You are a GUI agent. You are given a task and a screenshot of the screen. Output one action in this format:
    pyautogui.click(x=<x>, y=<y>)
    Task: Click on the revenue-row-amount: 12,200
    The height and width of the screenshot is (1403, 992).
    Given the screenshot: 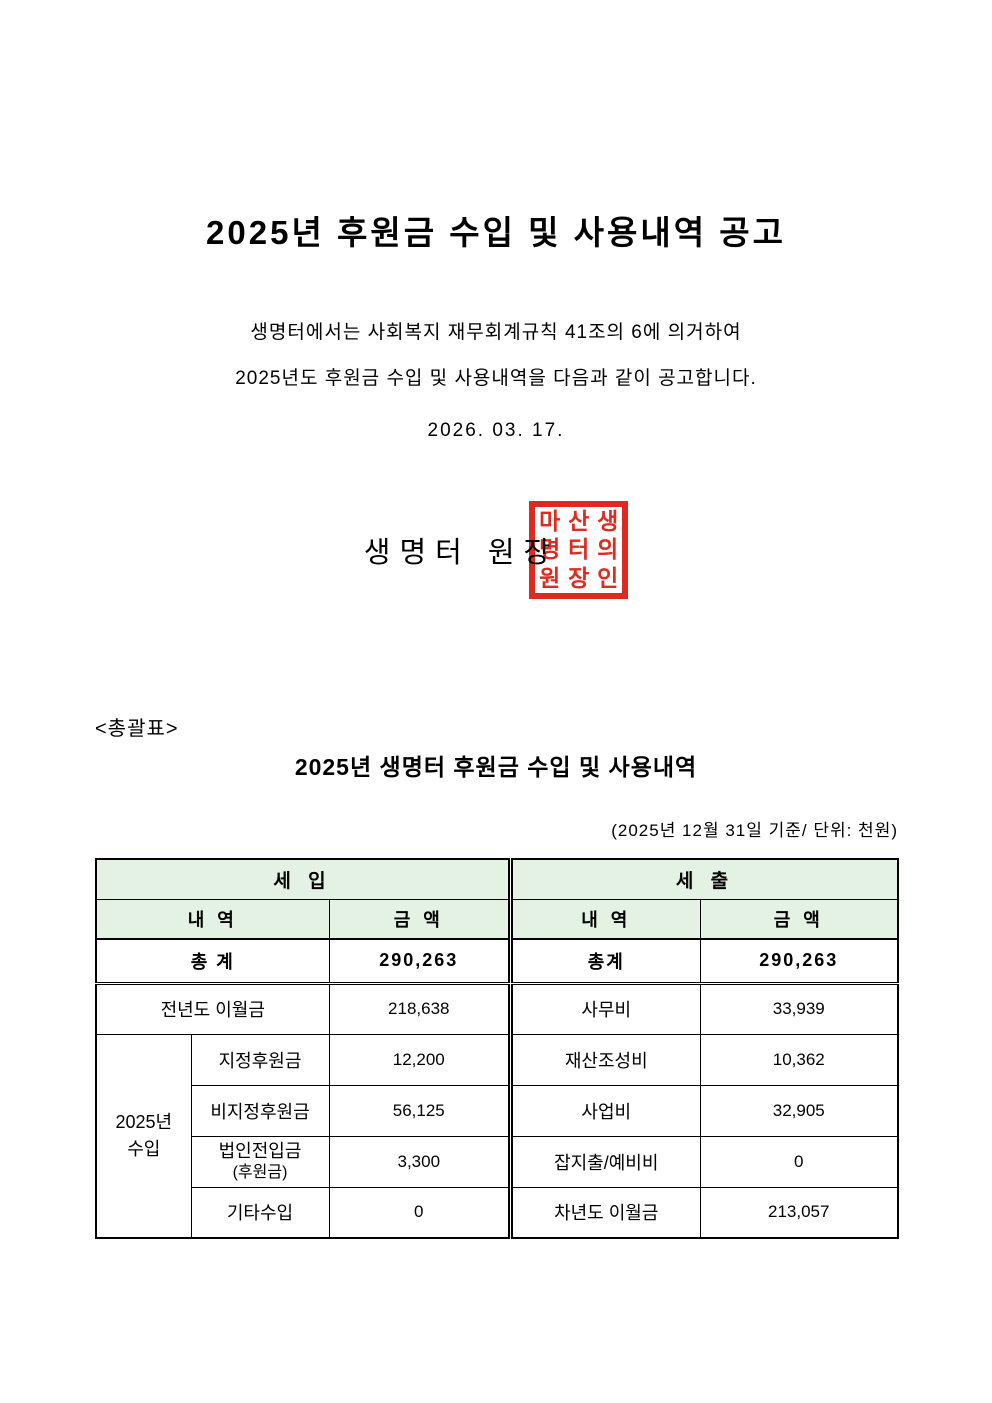 What is the action you would take?
    pyautogui.click(x=419, y=1059)
    